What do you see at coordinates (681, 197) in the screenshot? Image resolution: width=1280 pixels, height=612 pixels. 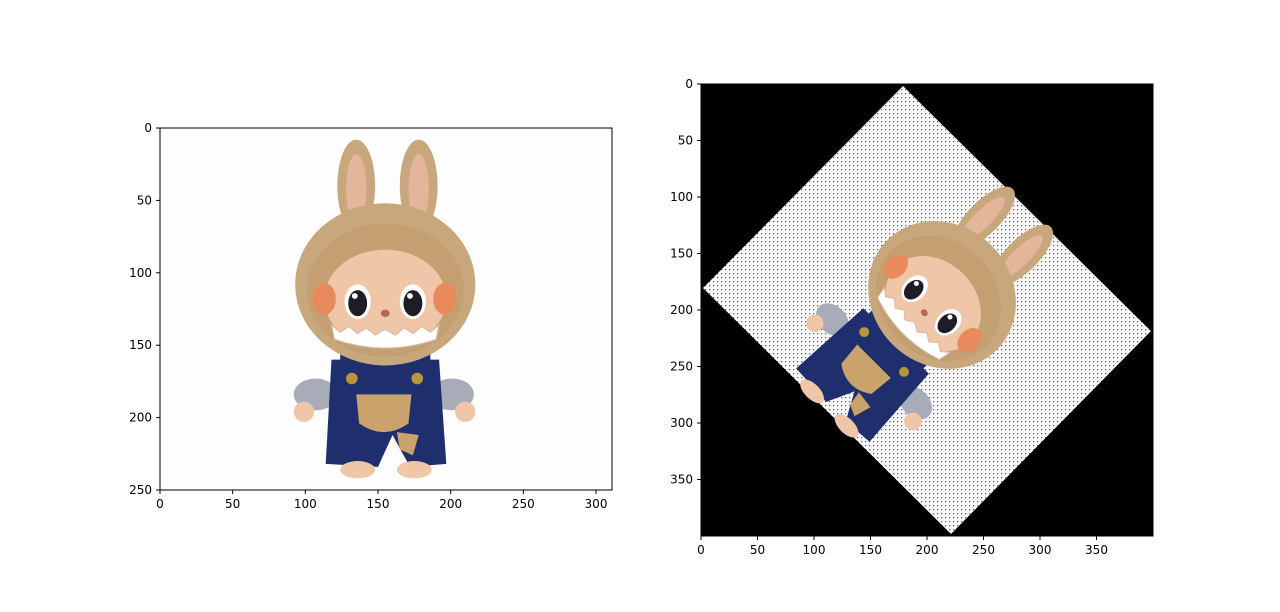 I see `right-y-tick-label: 100` at bounding box center [681, 197].